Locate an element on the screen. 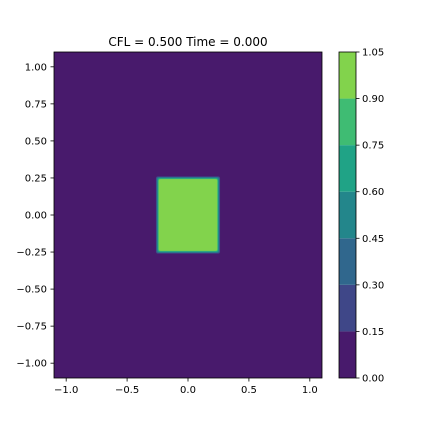 The image size is (432, 432). colorbar-tick-label: 1.05 is located at coordinates (373, 53).